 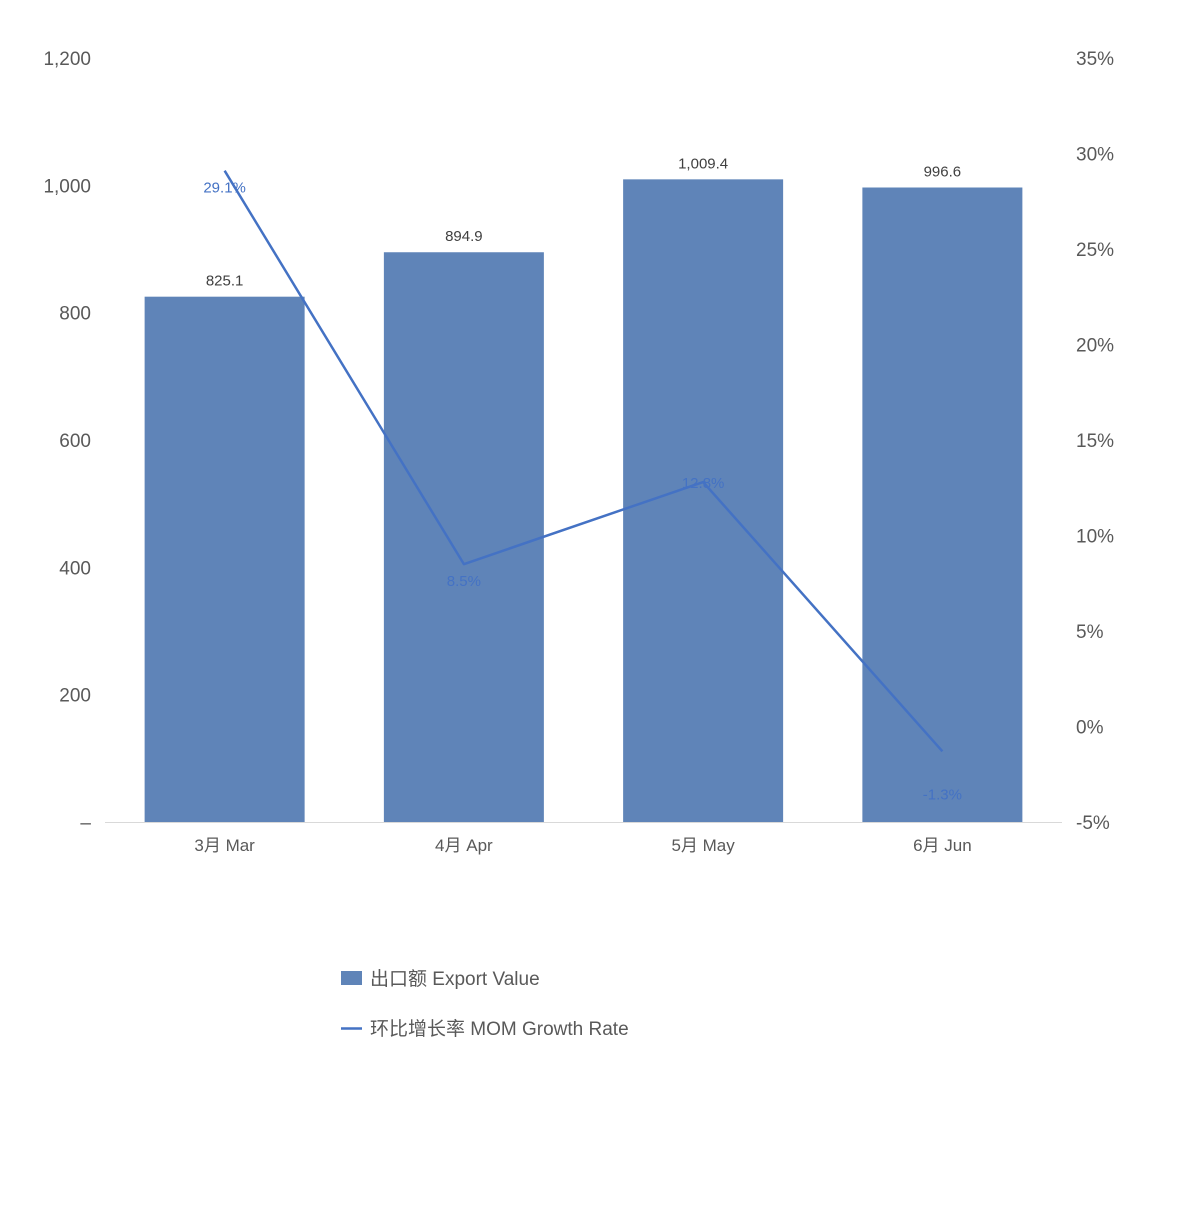 What do you see at coordinates (1095, 537) in the screenshot?
I see `right-tick-label: 10%` at bounding box center [1095, 537].